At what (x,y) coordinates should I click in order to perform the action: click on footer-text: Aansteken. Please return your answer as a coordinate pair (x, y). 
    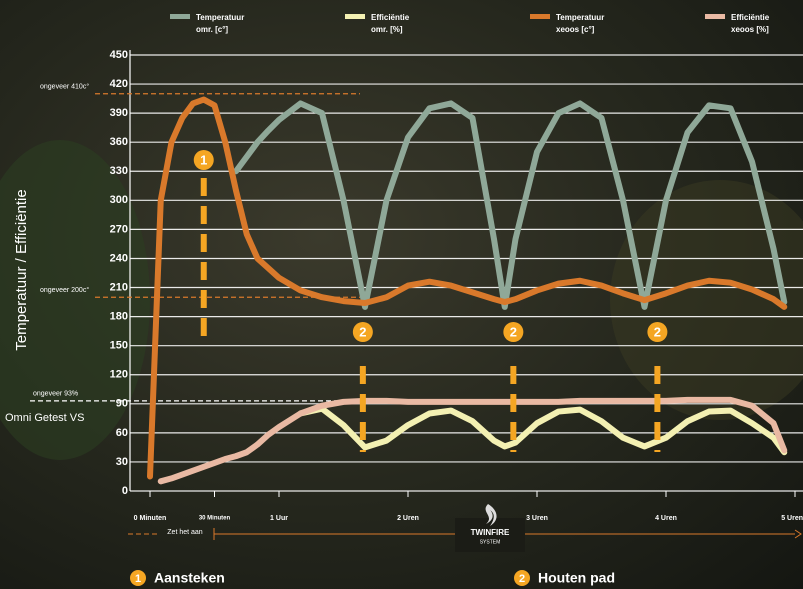
    Looking at the image, I should click on (189, 578).